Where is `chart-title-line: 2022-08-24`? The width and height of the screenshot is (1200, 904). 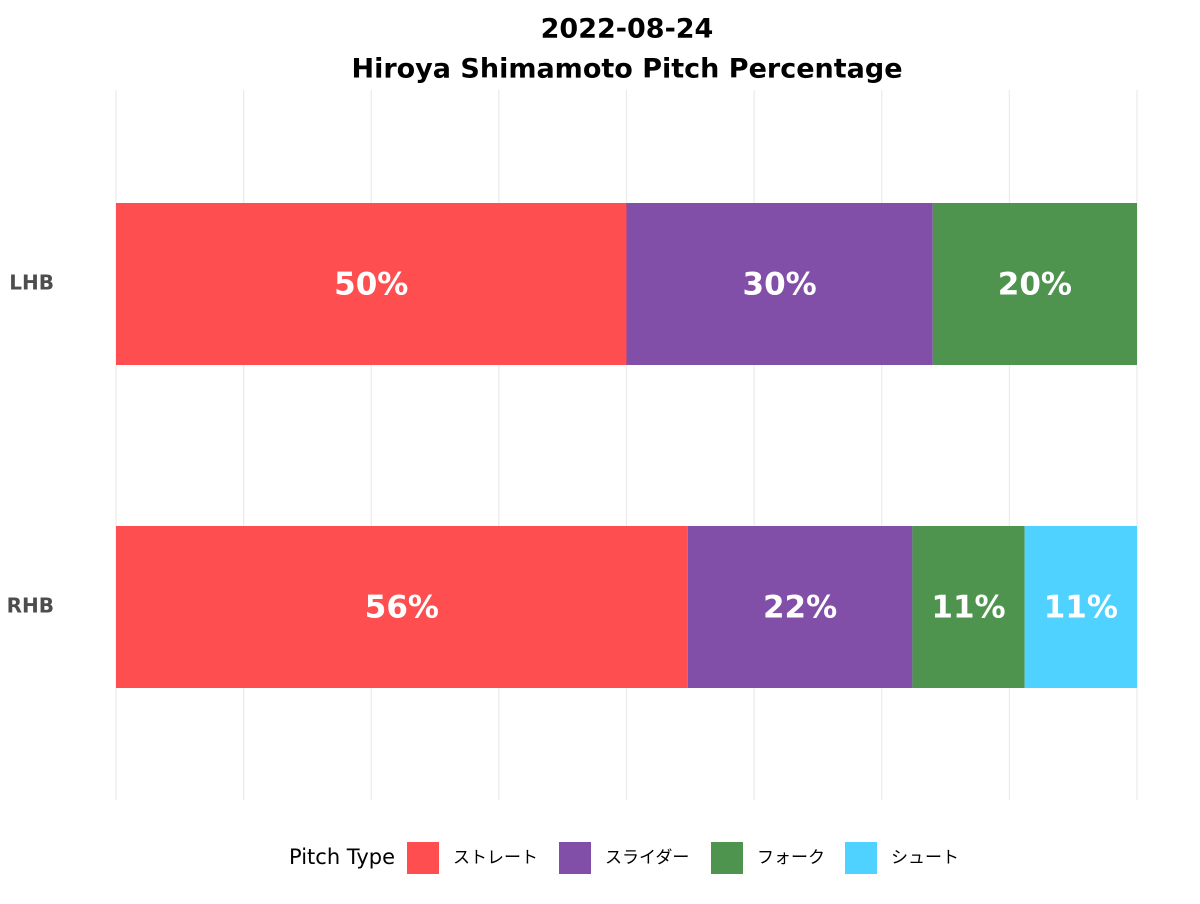
chart-title-line: 2022-08-24 is located at coordinates (627, 29).